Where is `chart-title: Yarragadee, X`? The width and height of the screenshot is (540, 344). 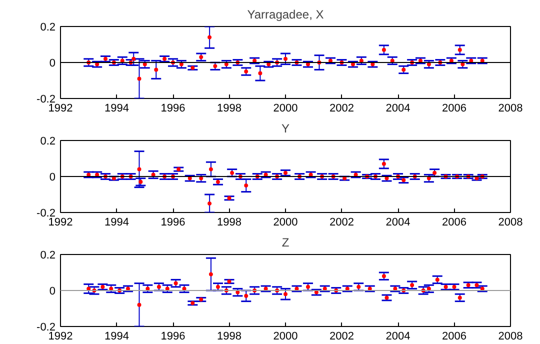
chart-title: Yarragadee, X is located at coordinates (285, 15).